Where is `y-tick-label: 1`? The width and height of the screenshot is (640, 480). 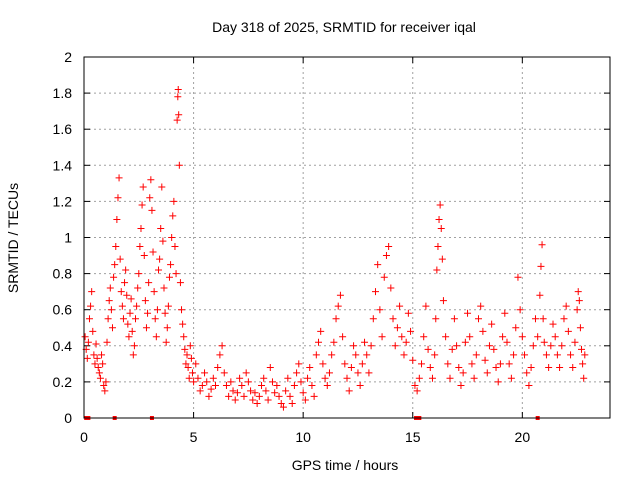 y-tick-label: 1 is located at coordinates (68, 238).